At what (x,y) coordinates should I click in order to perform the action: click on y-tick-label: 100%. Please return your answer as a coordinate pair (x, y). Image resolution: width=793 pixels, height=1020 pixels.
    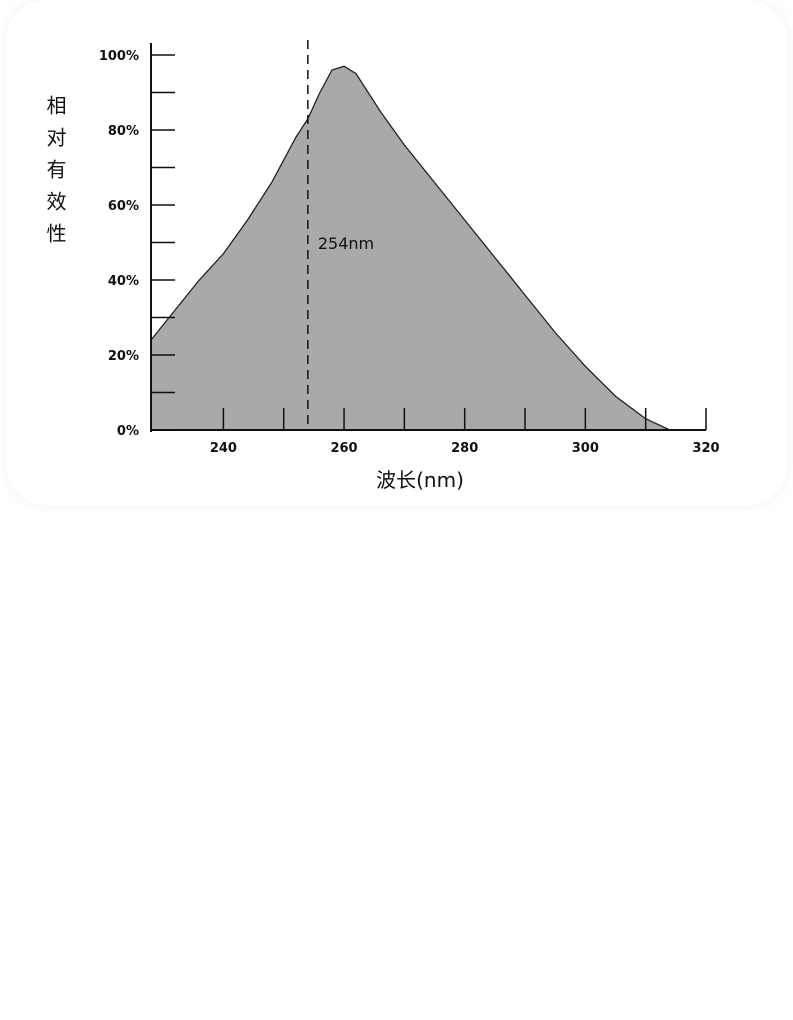
    Looking at the image, I should click on (119, 56).